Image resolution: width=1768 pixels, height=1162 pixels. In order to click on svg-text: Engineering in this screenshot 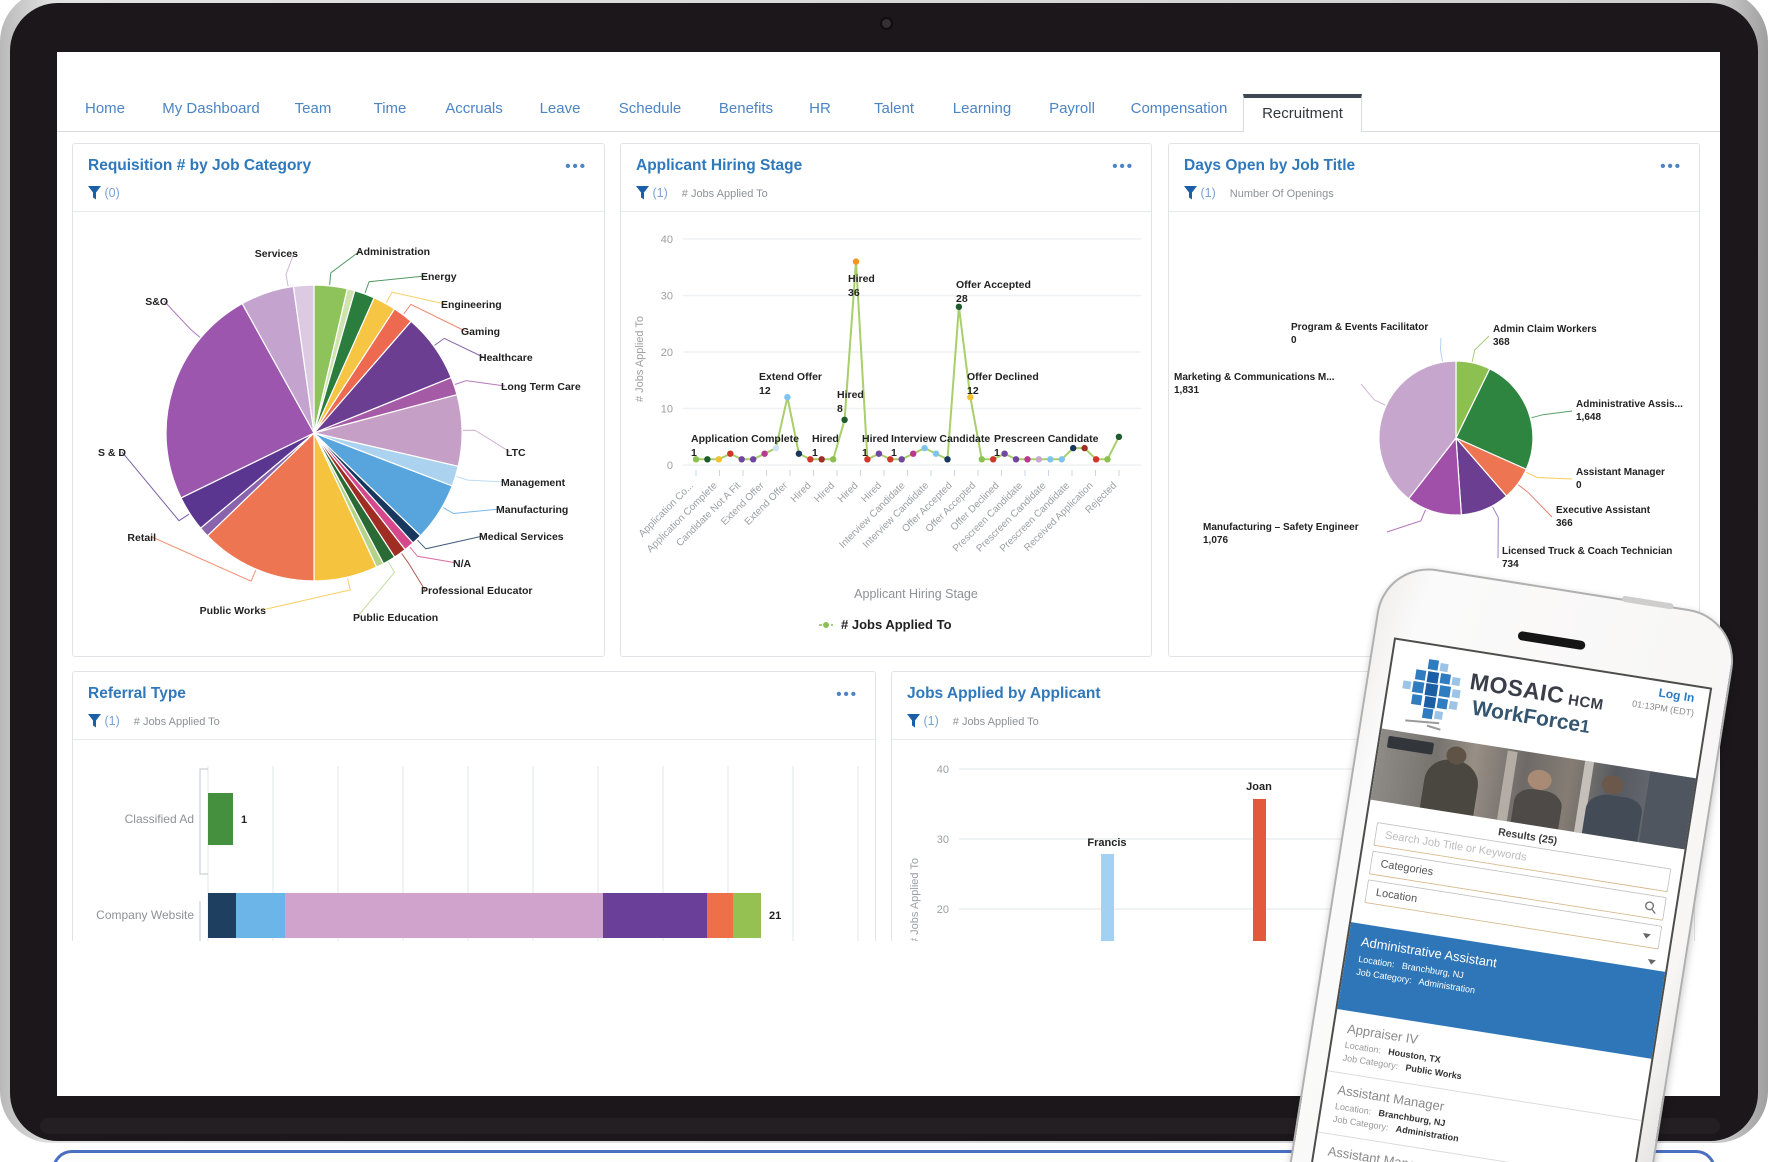, I will do `click(471, 305)`.